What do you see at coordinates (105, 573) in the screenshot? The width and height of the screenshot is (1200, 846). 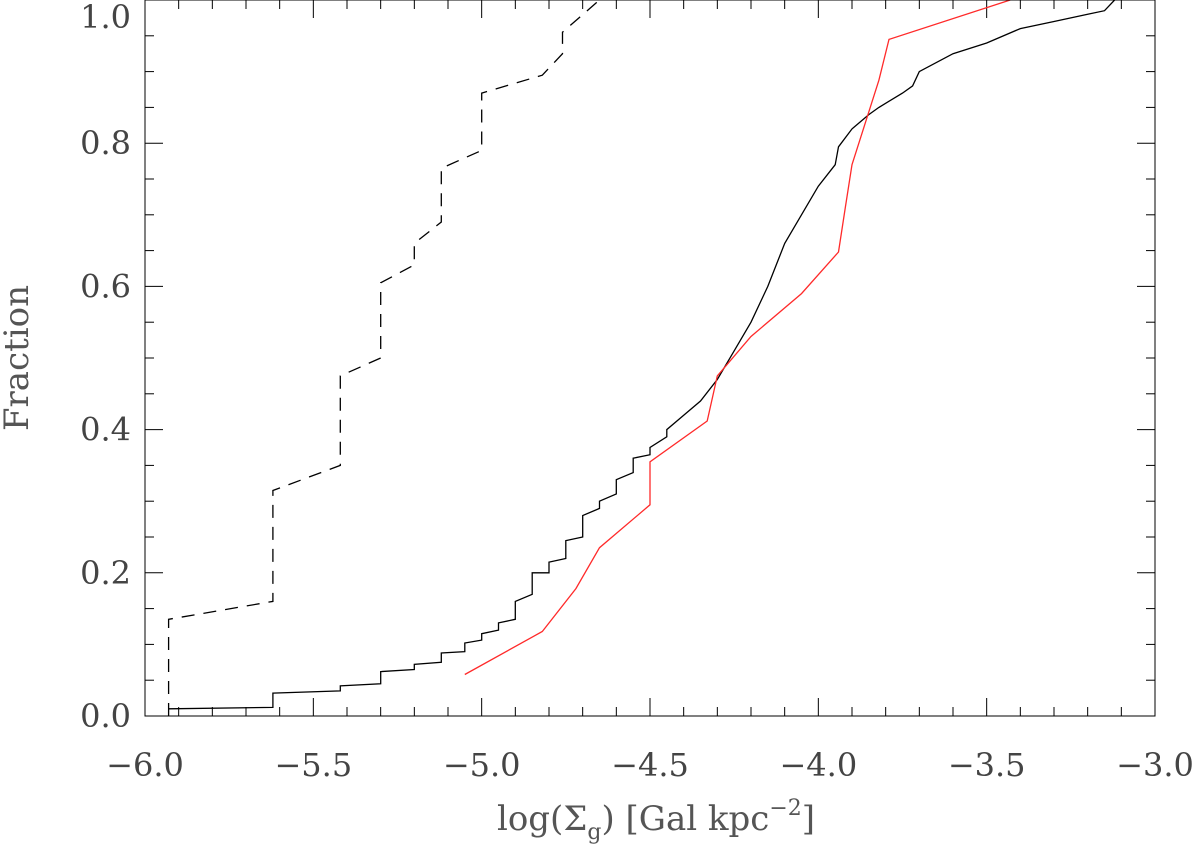 I see `y-tick-label: 0.2` at bounding box center [105, 573].